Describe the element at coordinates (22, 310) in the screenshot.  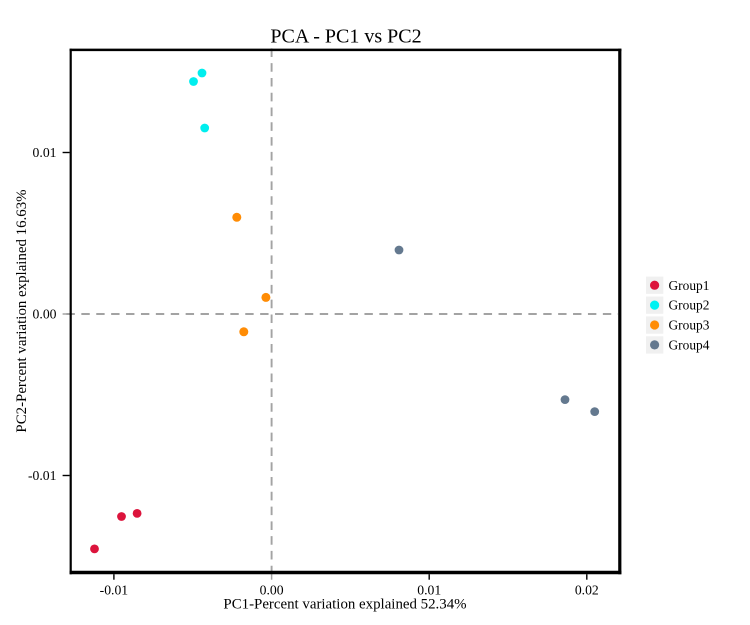
I see `svg-text:PC2-Percent variation explaine: PC2-Percent variation explained 16.63%` at that location.